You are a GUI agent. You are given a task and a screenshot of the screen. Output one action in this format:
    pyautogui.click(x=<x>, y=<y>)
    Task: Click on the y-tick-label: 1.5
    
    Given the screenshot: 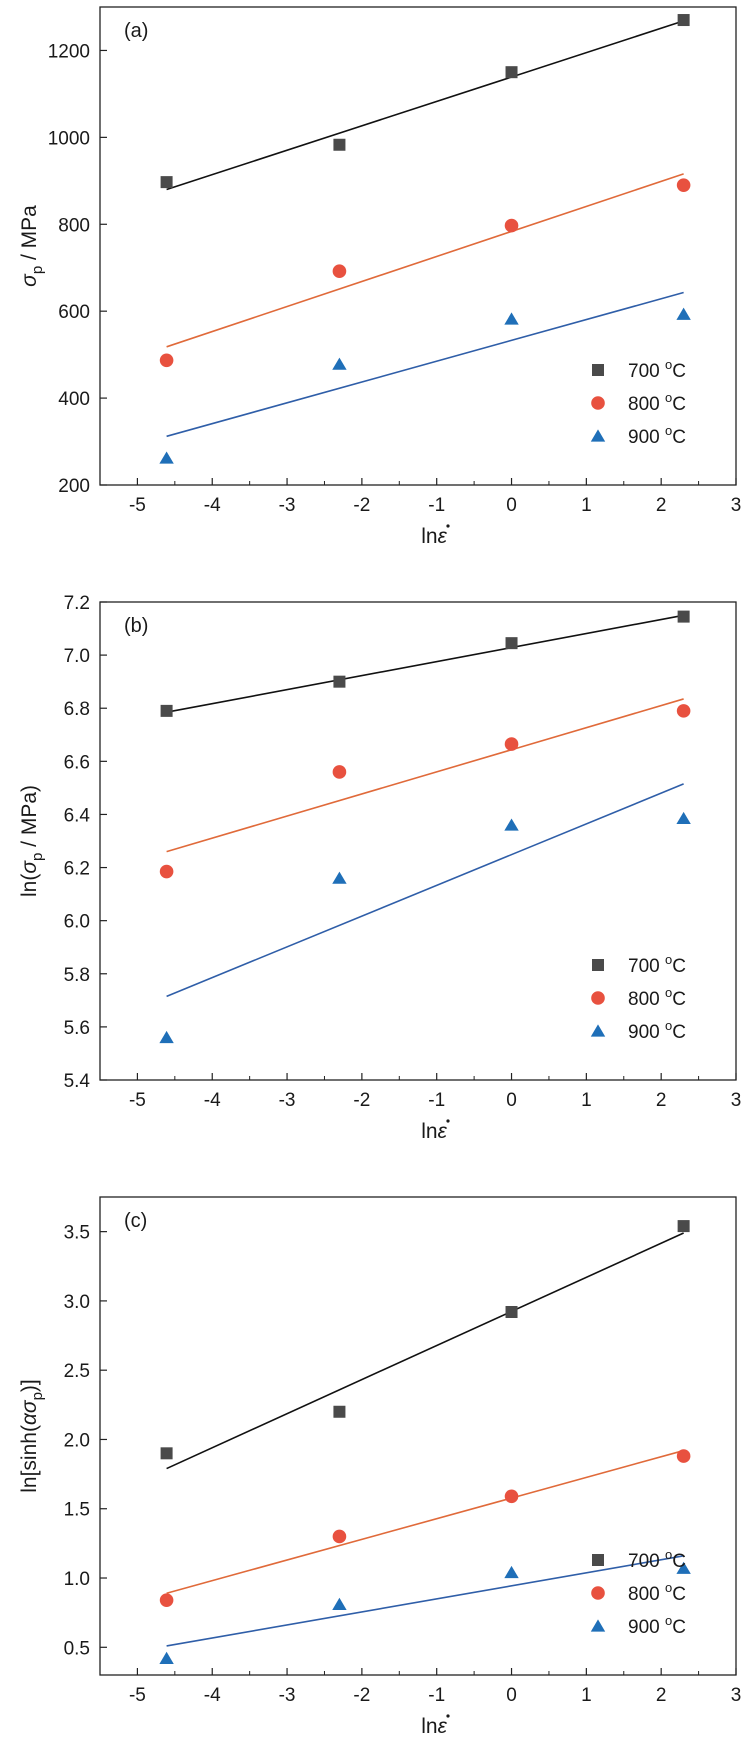 What is the action you would take?
    pyautogui.click(x=77, y=1510)
    